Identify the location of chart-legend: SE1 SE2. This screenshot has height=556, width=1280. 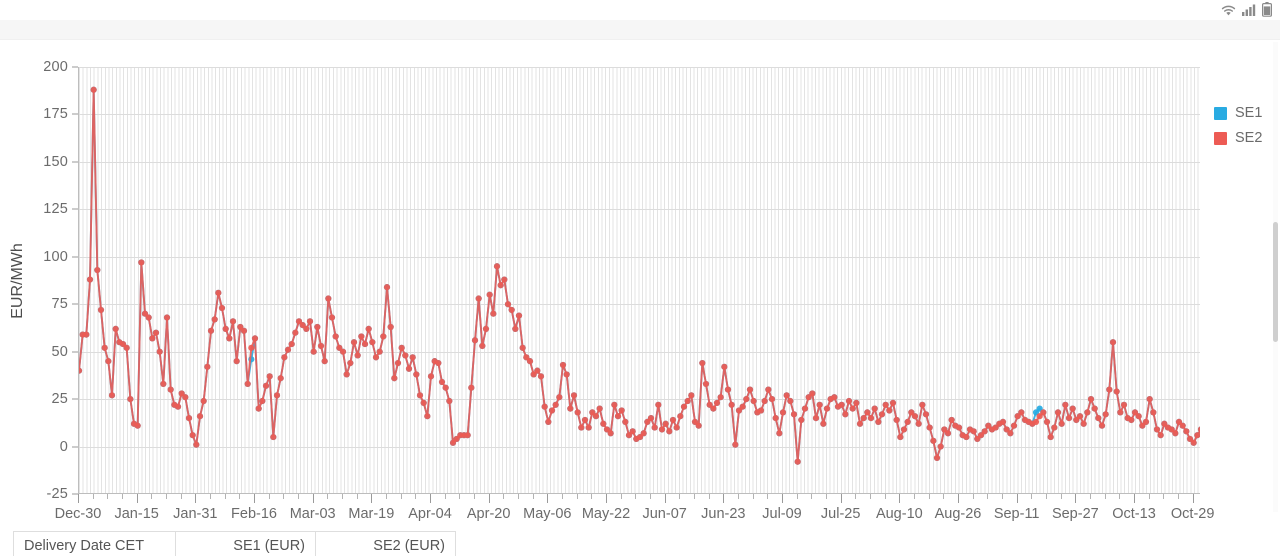
(1238, 125).